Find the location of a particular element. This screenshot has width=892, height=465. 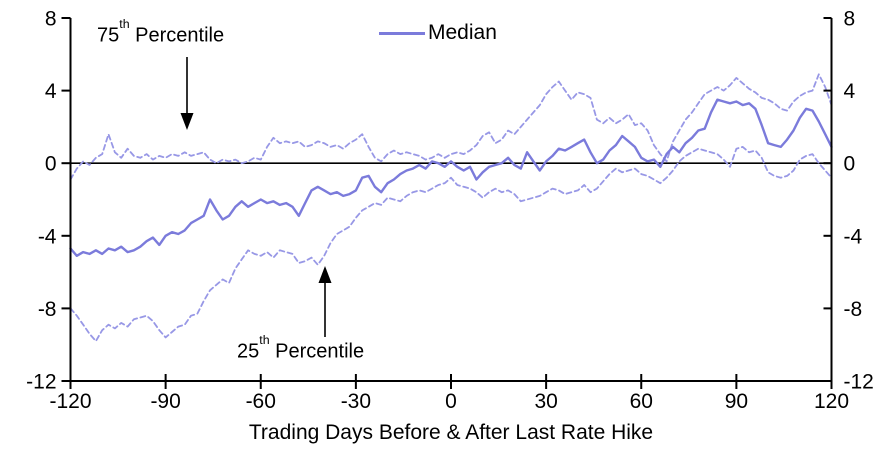

x-tick-label: 90 is located at coordinates (736, 401).